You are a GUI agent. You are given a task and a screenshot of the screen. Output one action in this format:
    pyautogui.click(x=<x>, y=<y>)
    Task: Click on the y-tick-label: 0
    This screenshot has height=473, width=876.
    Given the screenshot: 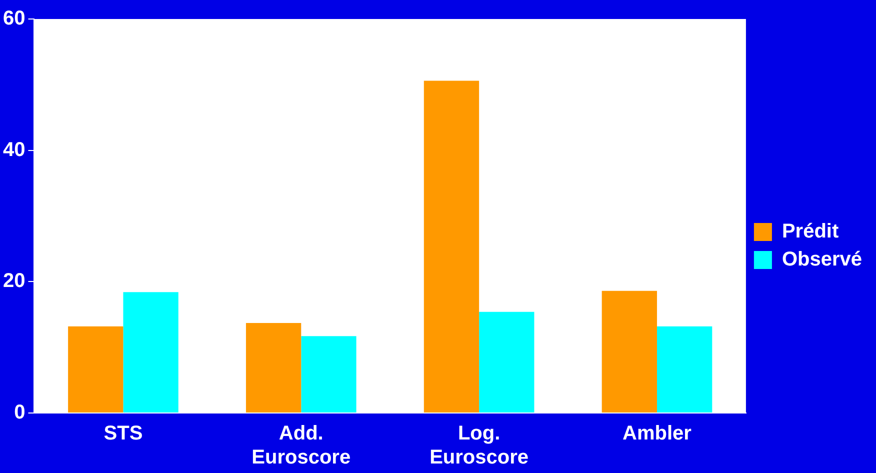 What is the action you would take?
    pyautogui.click(x=20, y=413)
    